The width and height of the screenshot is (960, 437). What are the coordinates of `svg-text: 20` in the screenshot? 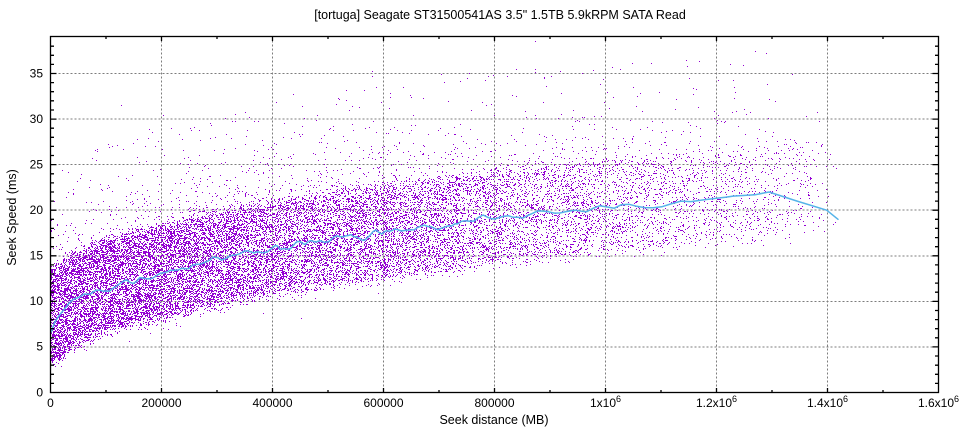 It's located at (37, 210).